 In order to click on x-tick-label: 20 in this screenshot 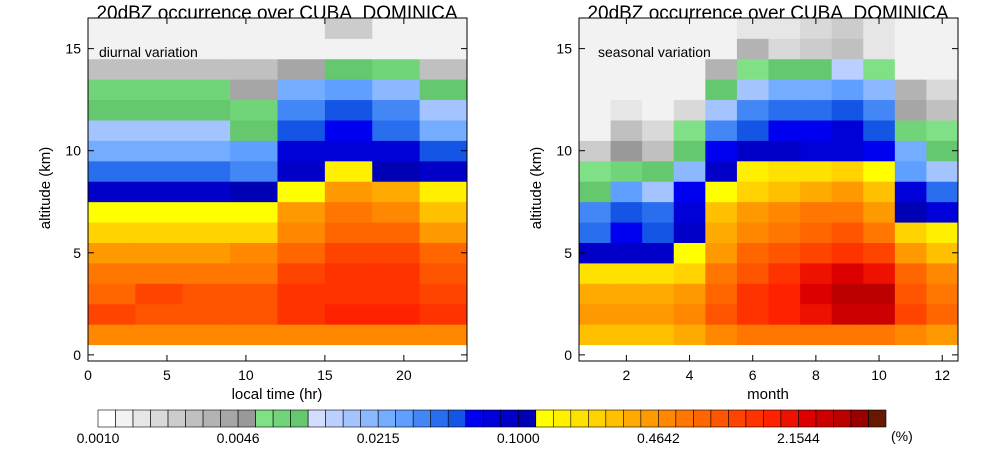, I will do `click(404, 375)`.